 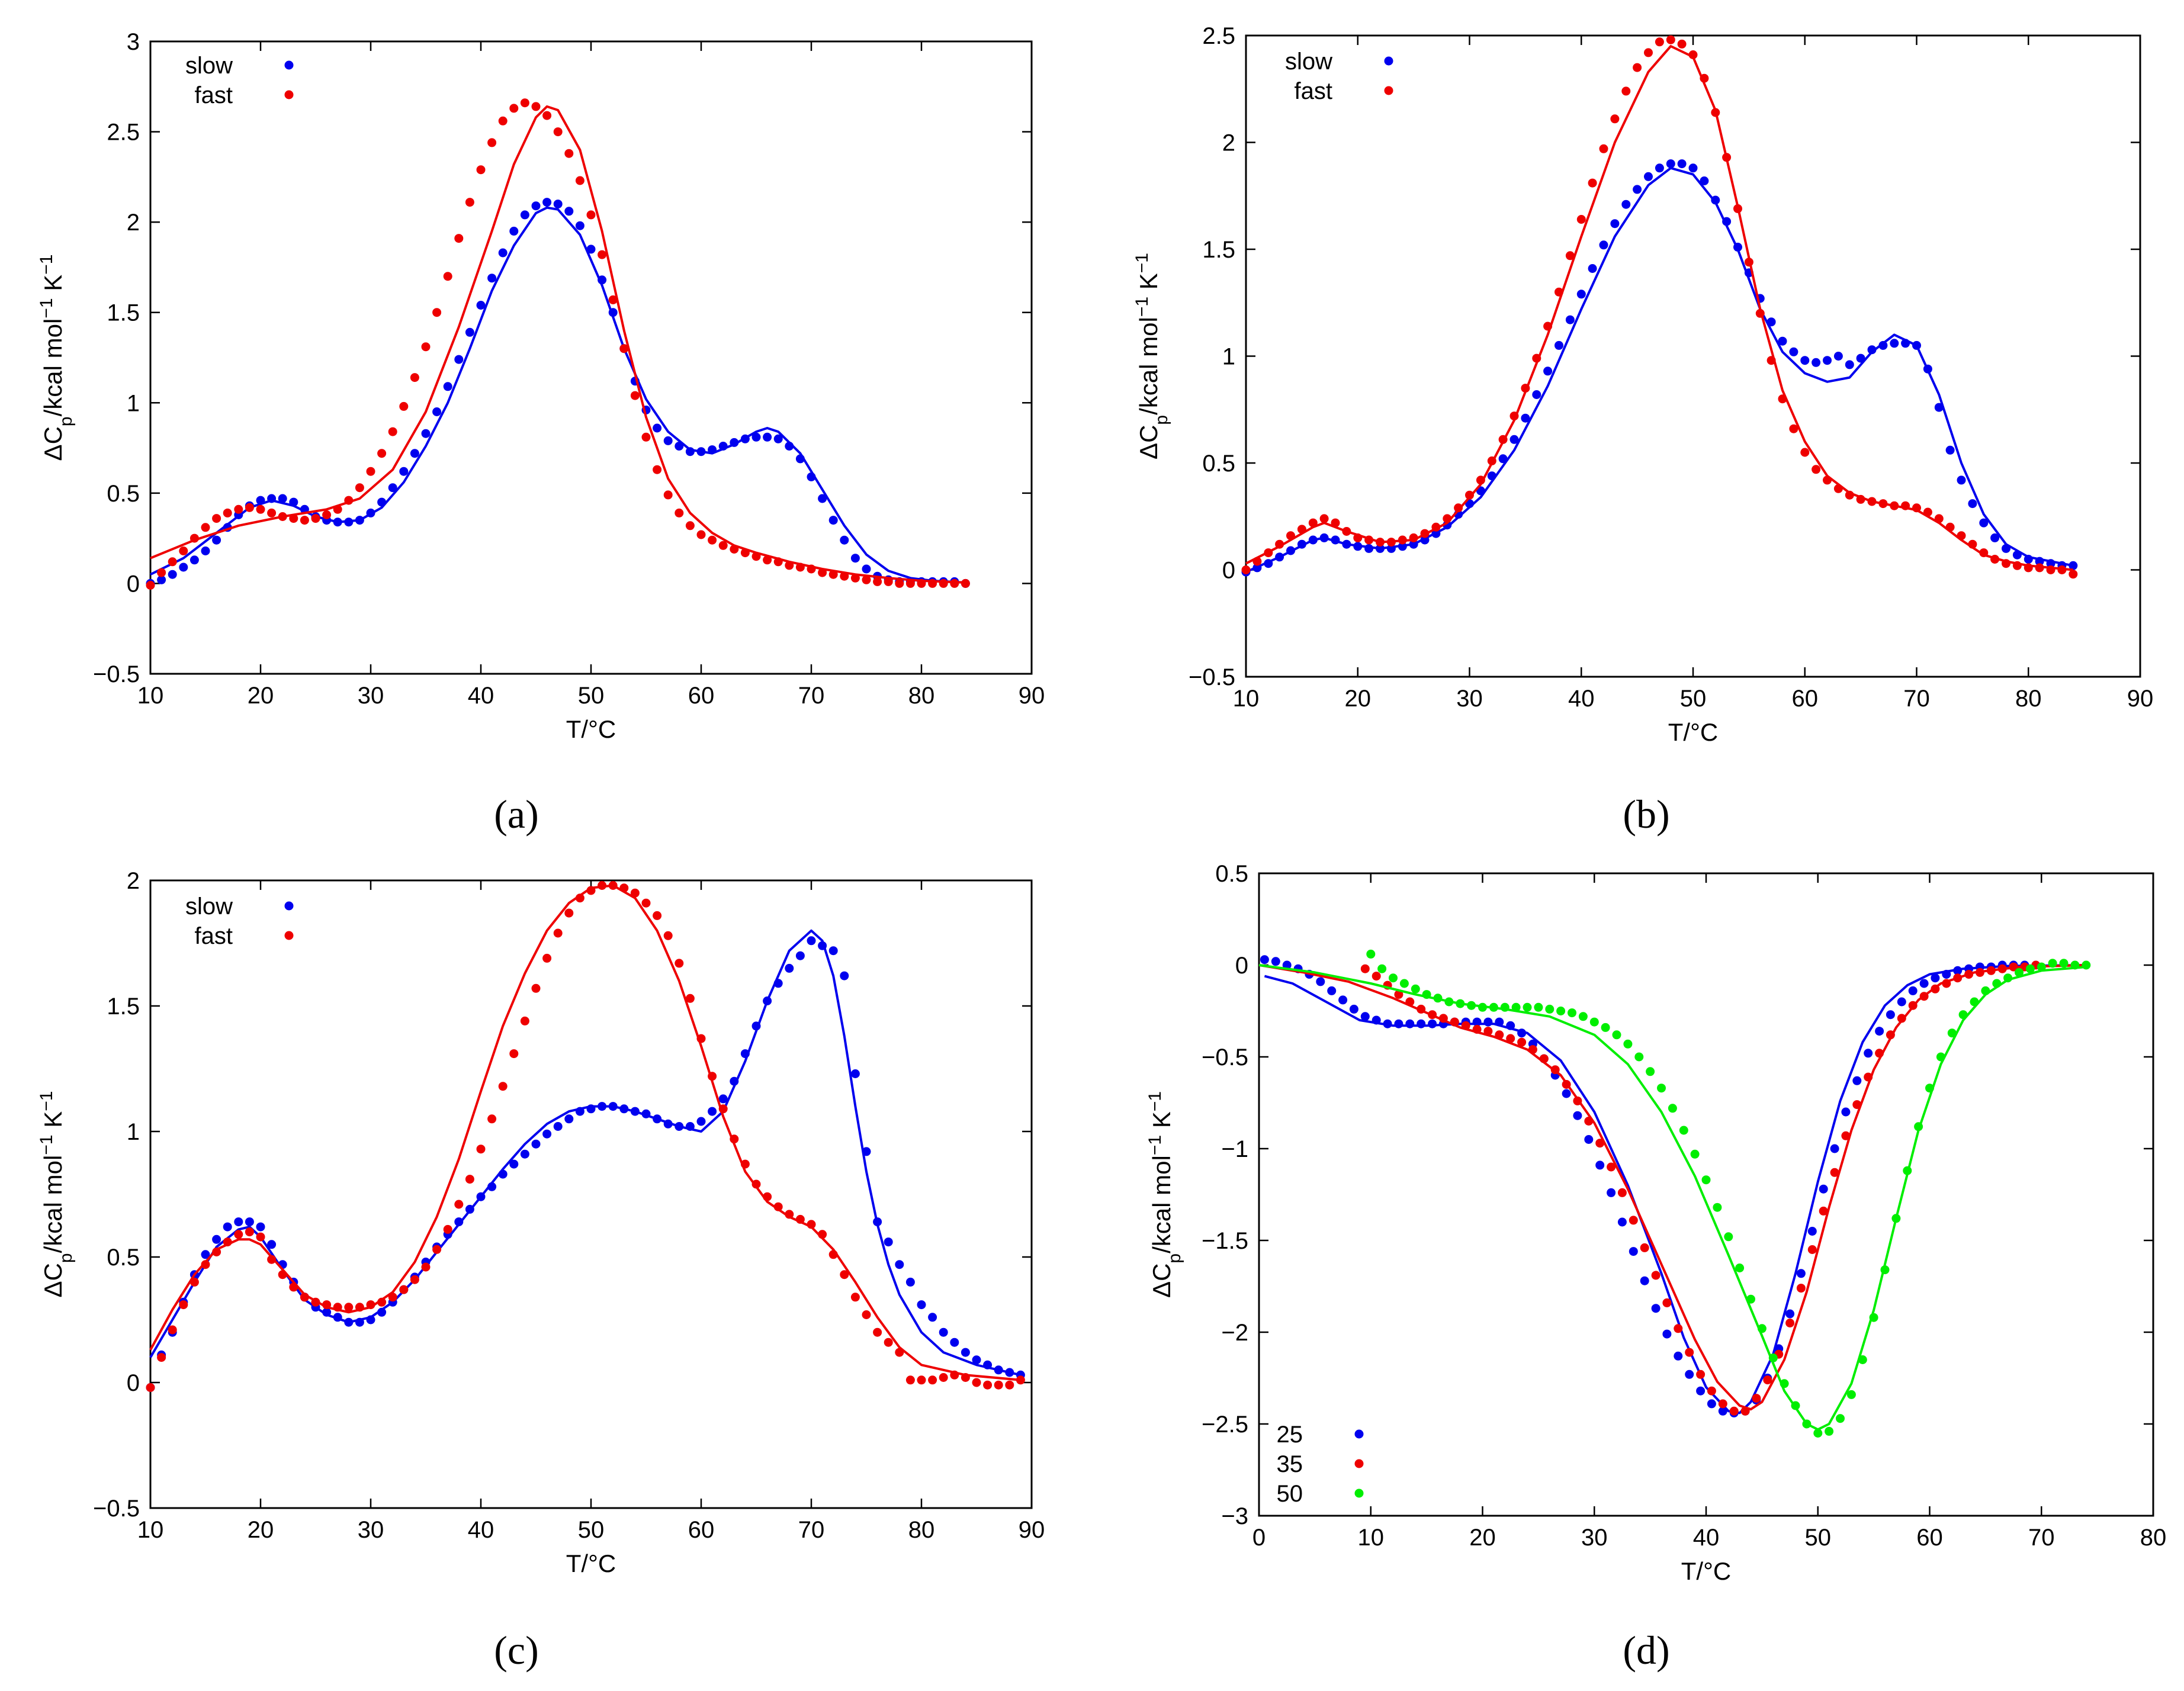 I want to click on x-tick-label: 20, so click(x=1359, y=699).